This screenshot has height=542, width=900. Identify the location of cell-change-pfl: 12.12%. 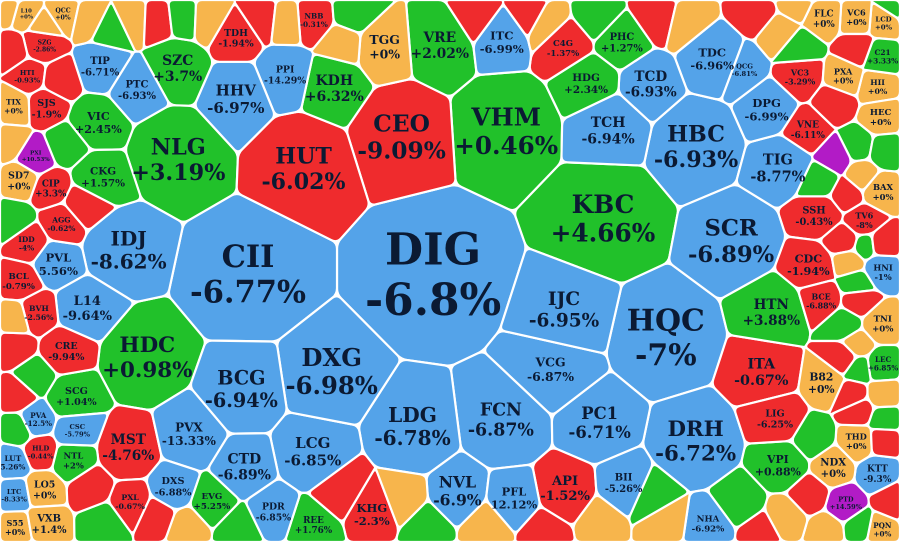
(514, 505).